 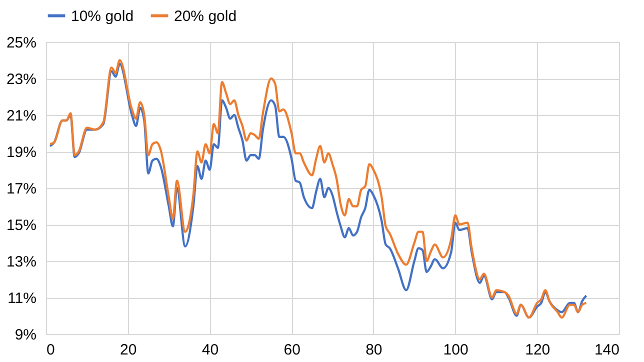 I want to click on y-tick-label: 9%, so click(x=25, y=335).